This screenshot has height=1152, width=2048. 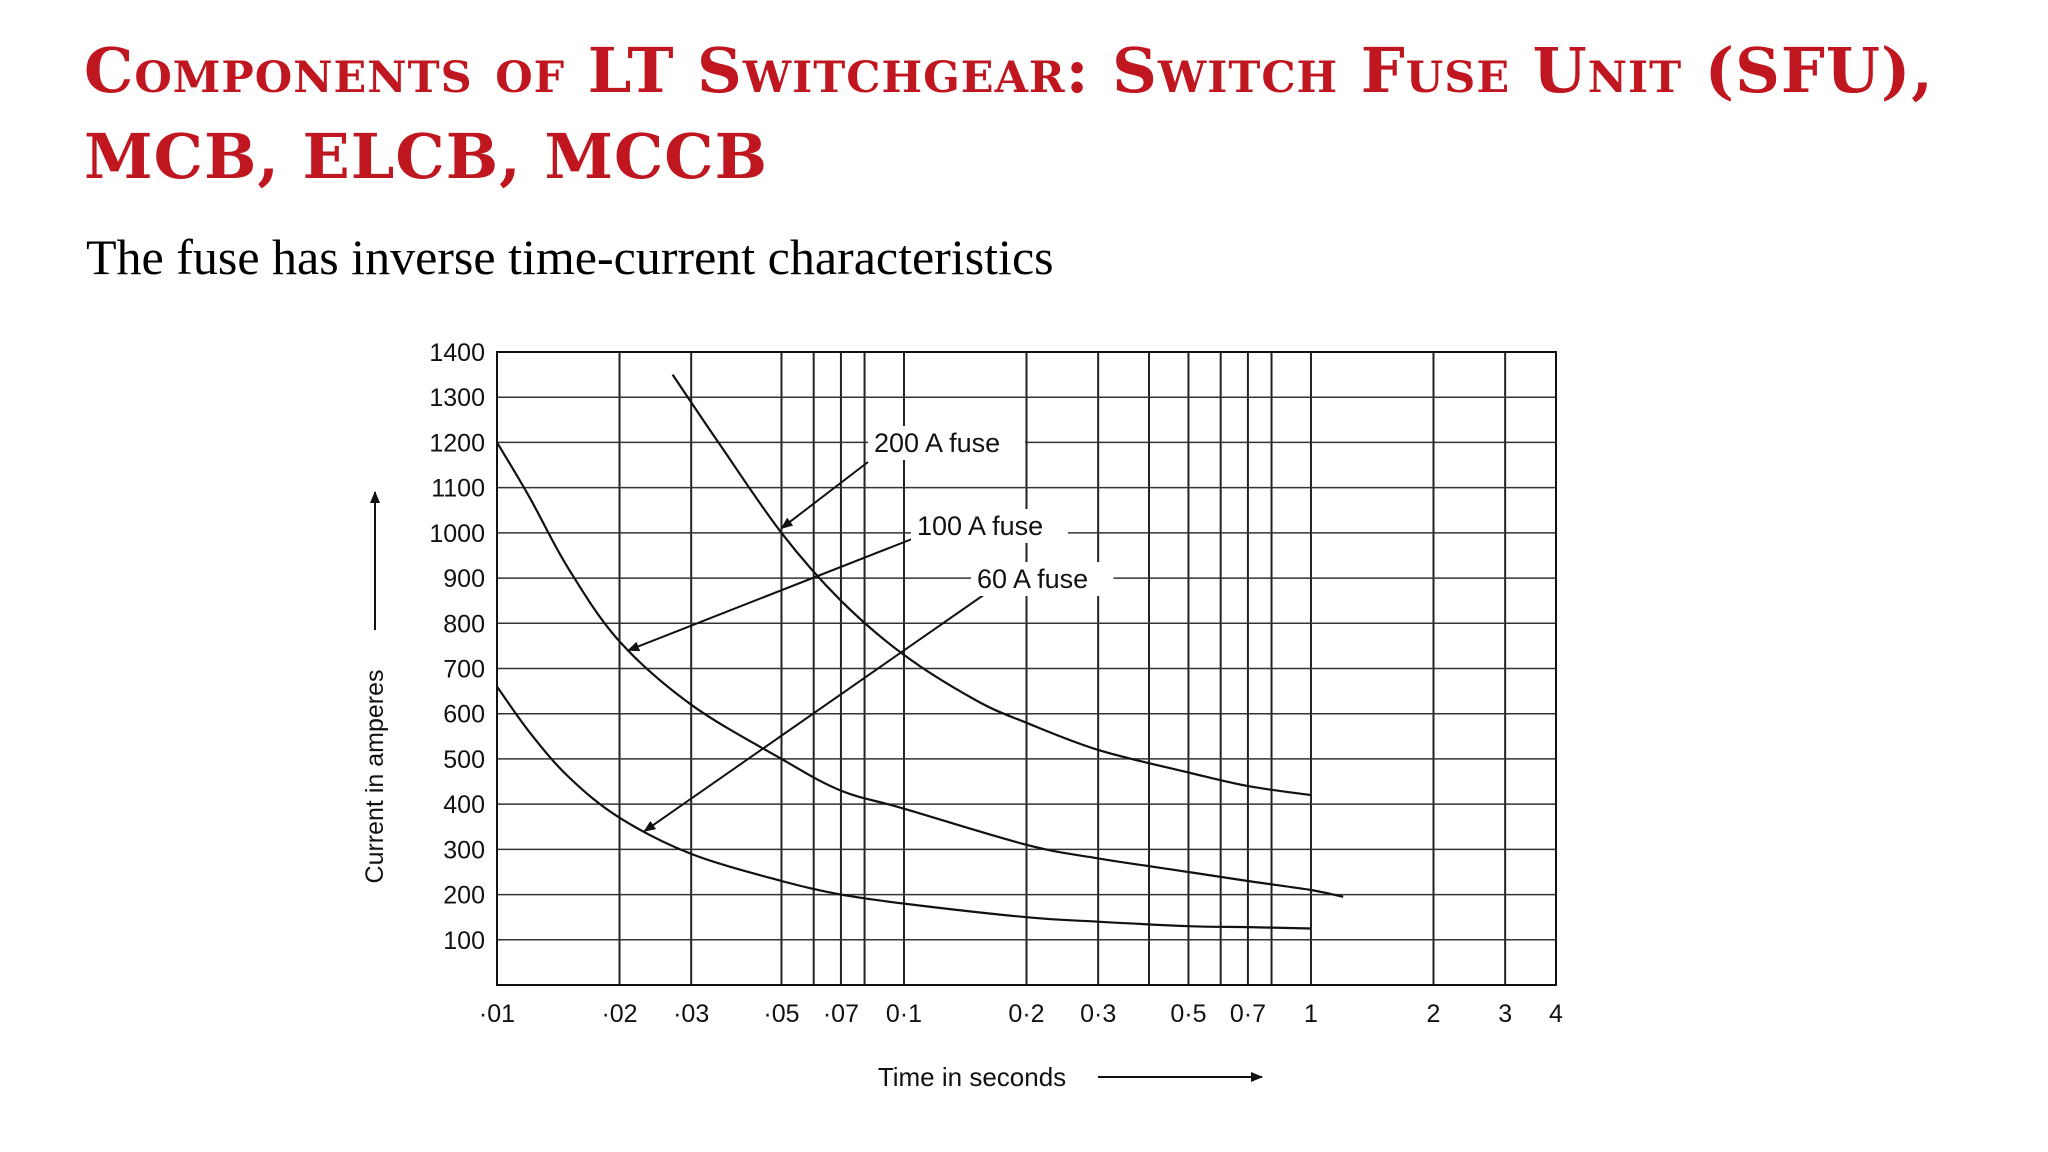 I want to click on x-tick-label: ·07, so click(x=841, y=1014).